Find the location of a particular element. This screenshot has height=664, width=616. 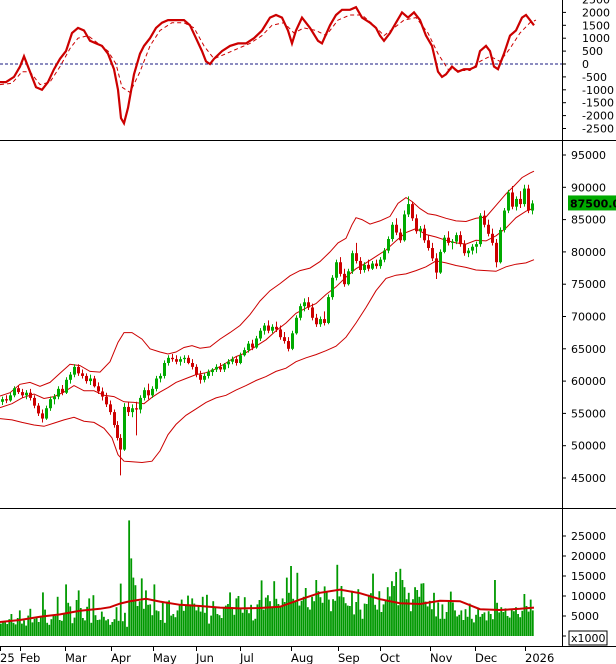

volume-tick-label: 20000 is located at coordinates (588, 556).